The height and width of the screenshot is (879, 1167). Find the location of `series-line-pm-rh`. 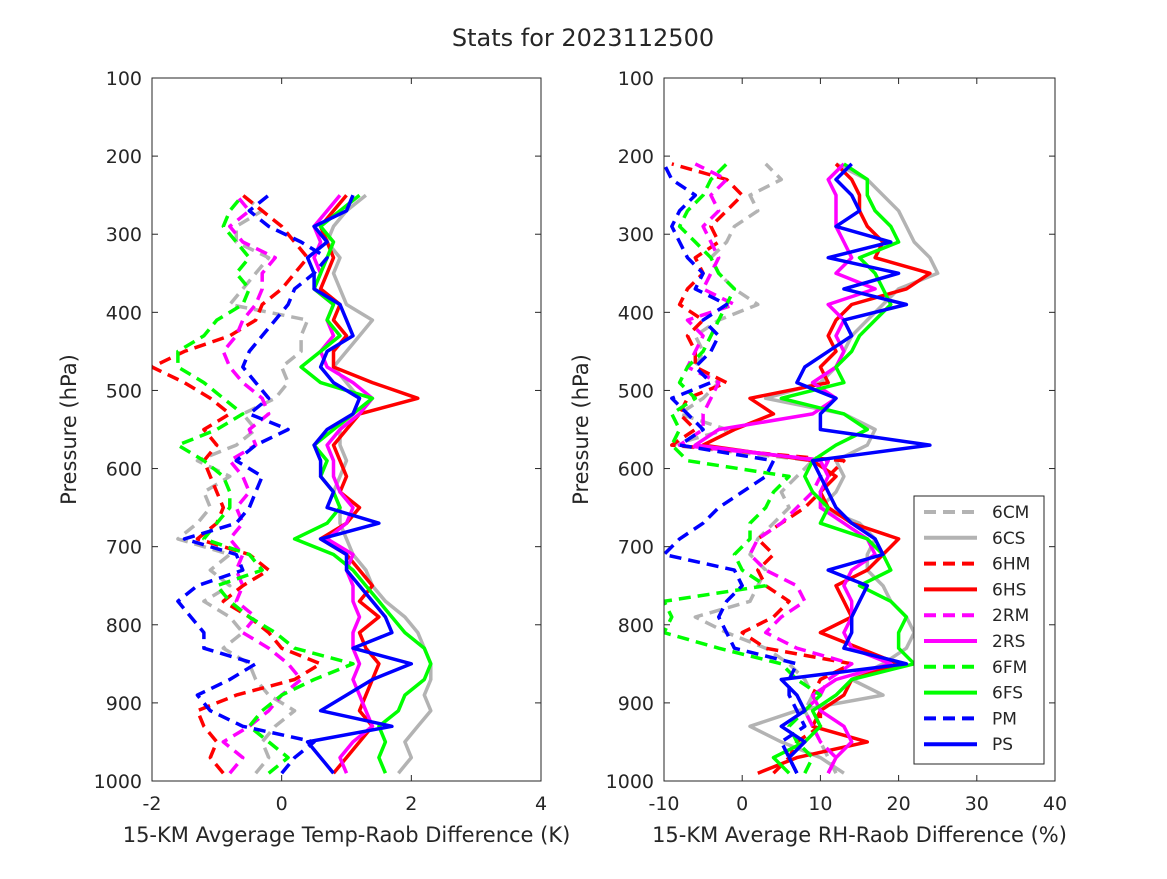

series-line-pm-rh is located at coordinates (735, 468).